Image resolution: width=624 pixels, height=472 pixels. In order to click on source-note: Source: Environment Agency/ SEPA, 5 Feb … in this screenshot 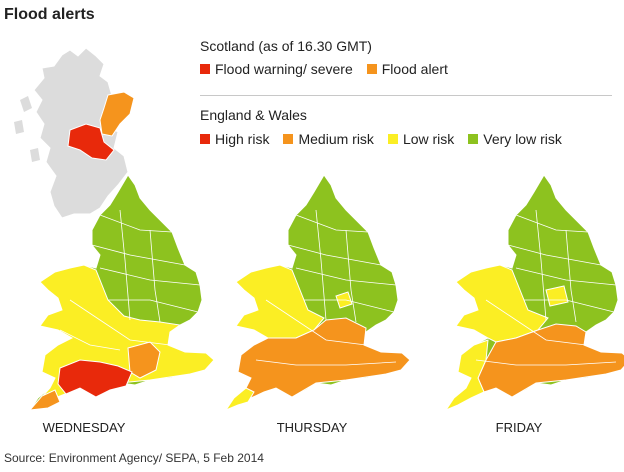, I will do `click(134, 458)`.